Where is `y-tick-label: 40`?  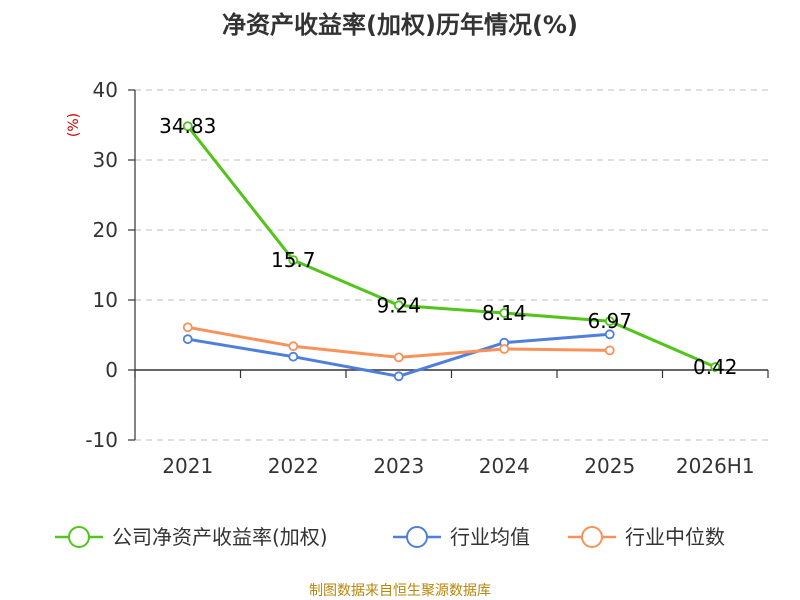 y-tick-label: 40 is located at coordinates (105, 90).